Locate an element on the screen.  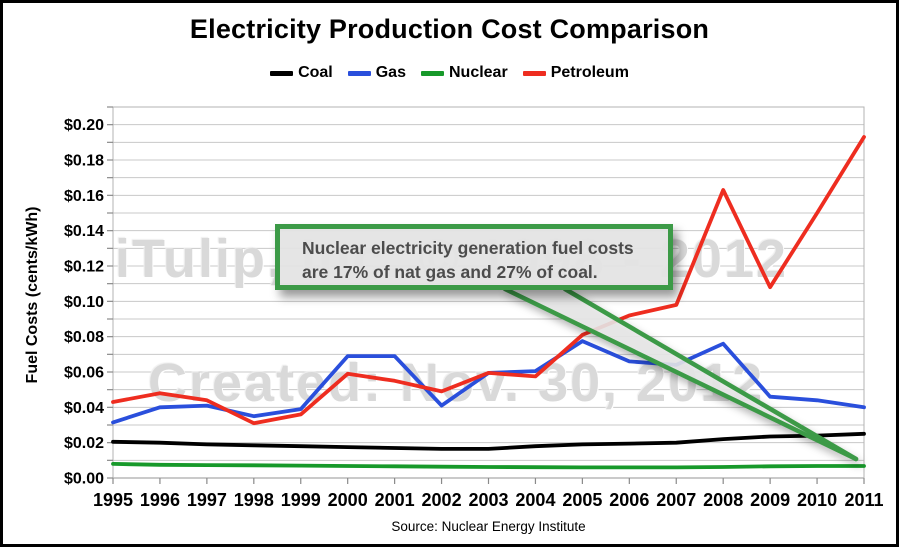
watermark-created-date: Created: Nov. 30, 2012 is located at coordinates (456, 383).